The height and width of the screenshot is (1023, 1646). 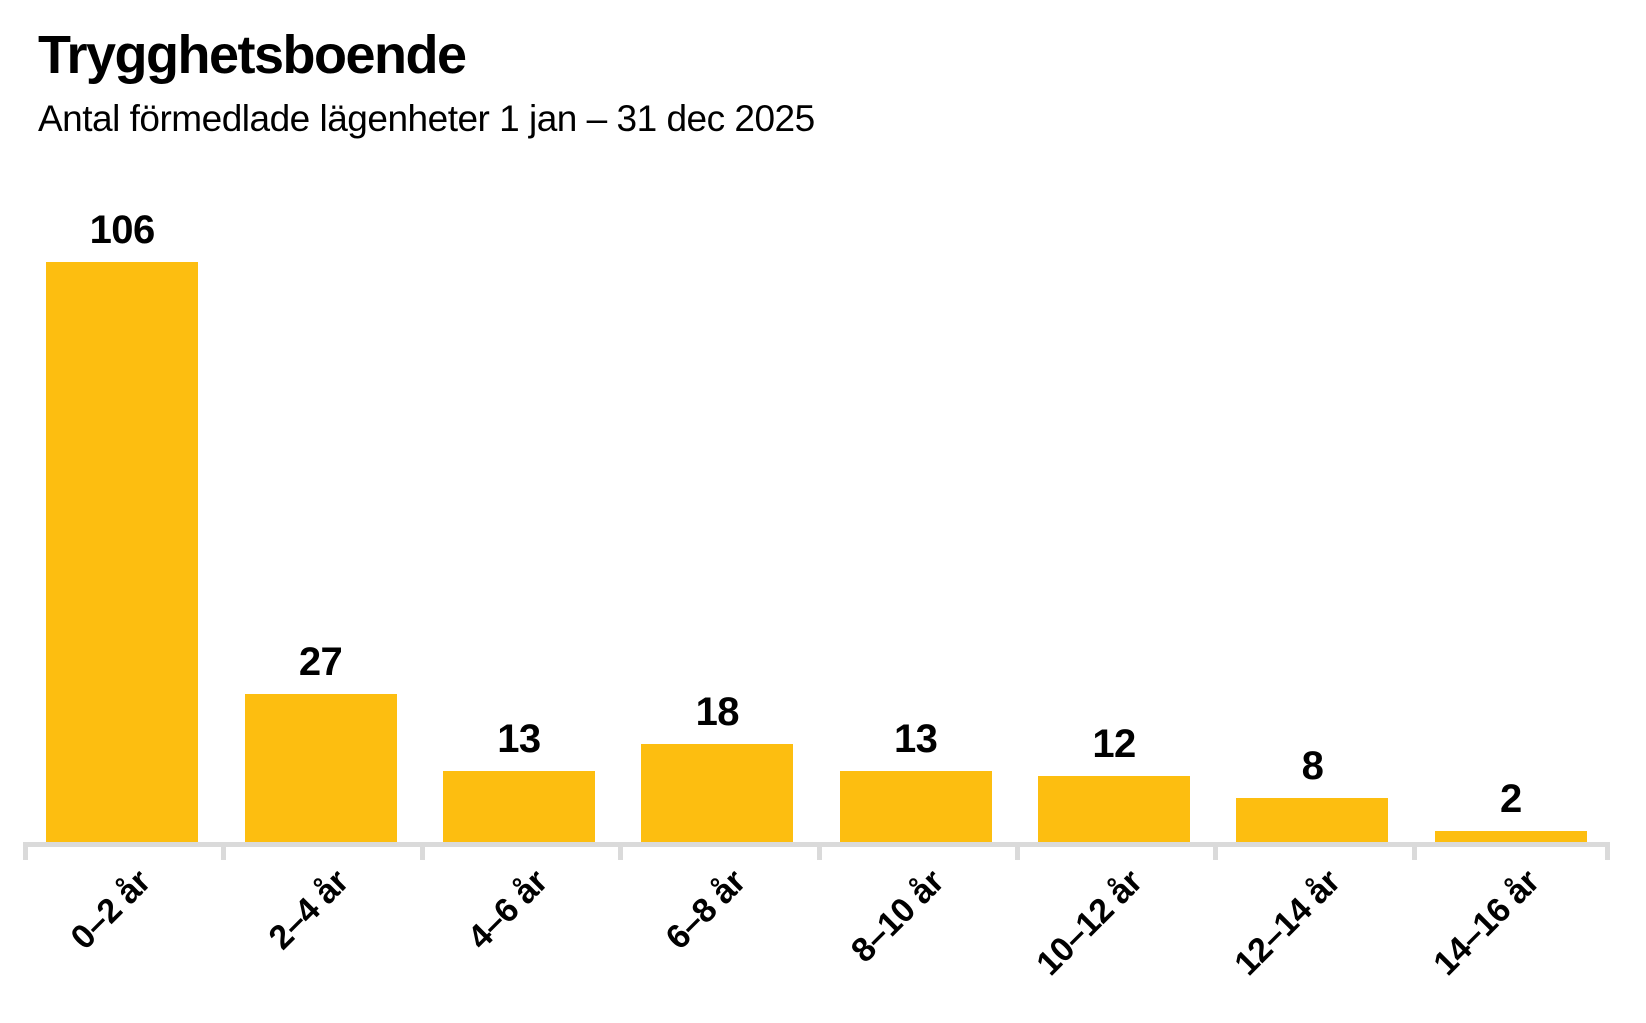 I want to click on x-axis-line, so click(x=816, y=844).